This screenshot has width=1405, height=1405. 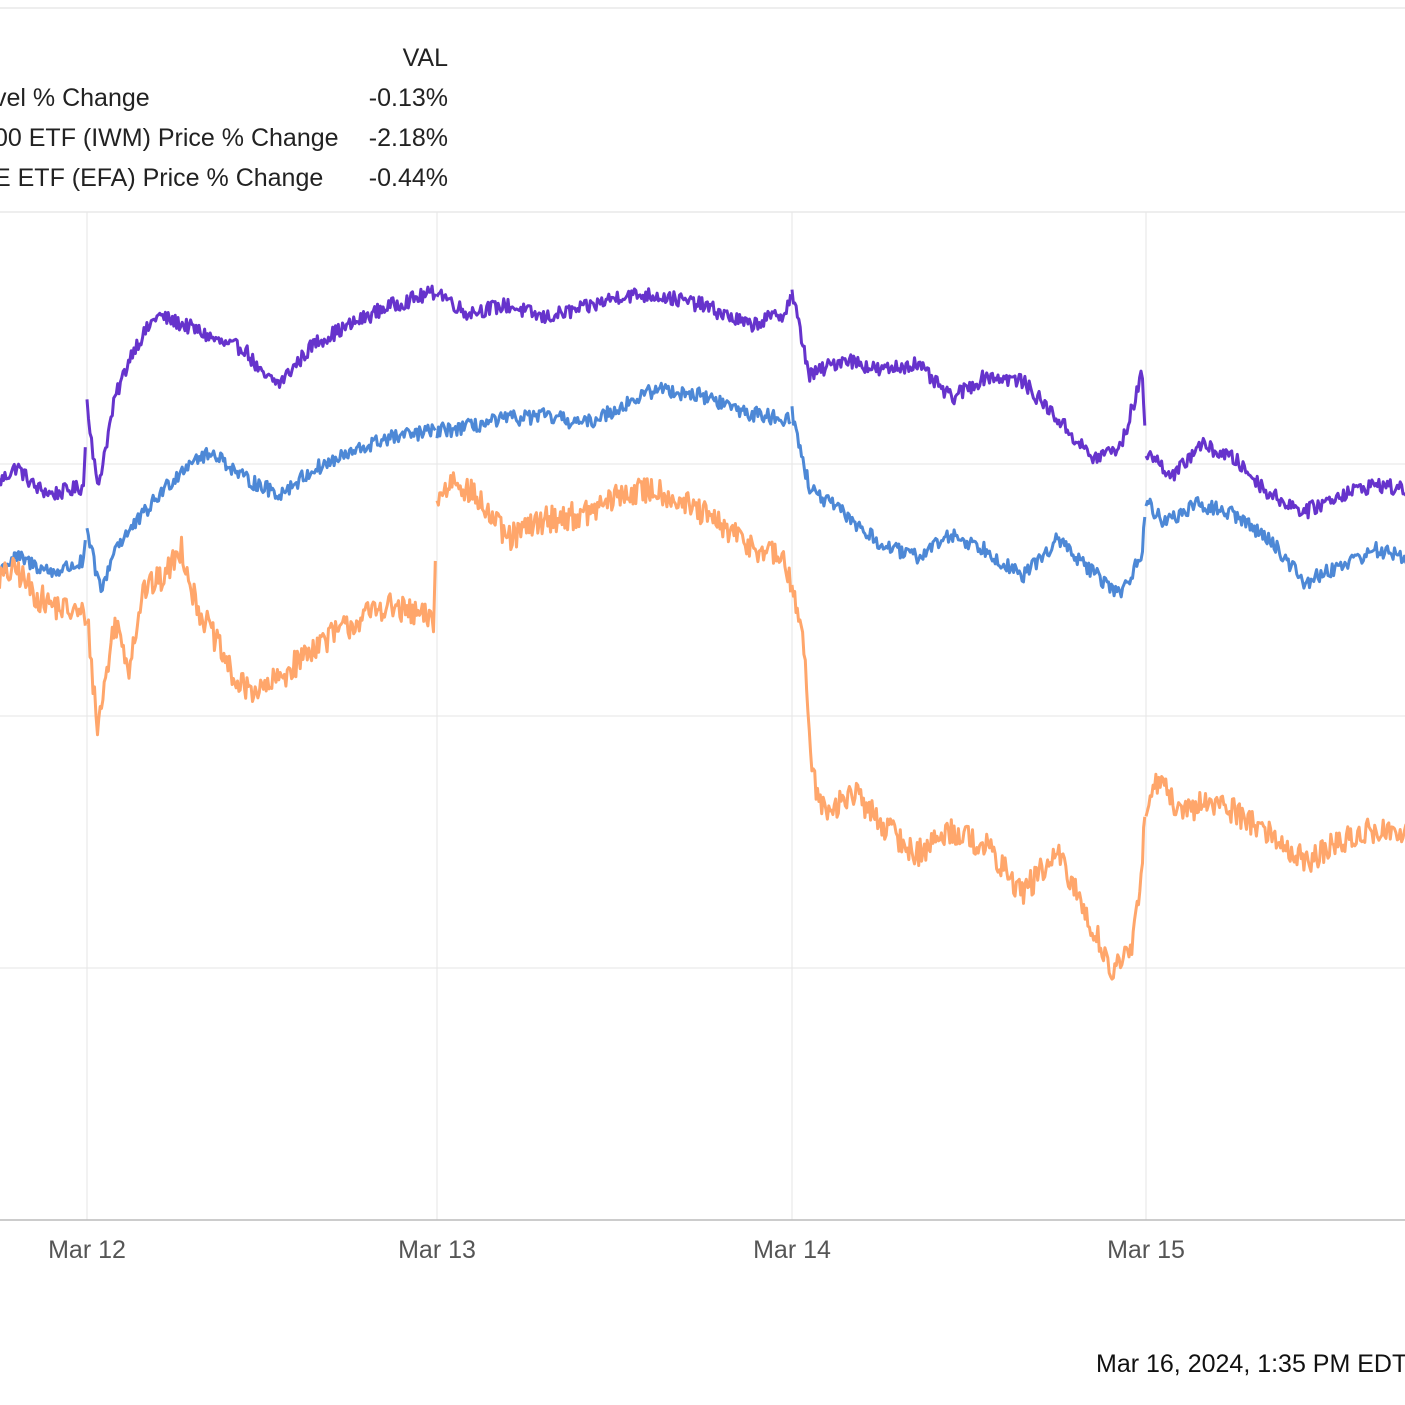 What do you see at coordinates (792, 1250) in the screenshot?
I see `x-tick-label: Mar 14` at bounding box center [792, 1250].